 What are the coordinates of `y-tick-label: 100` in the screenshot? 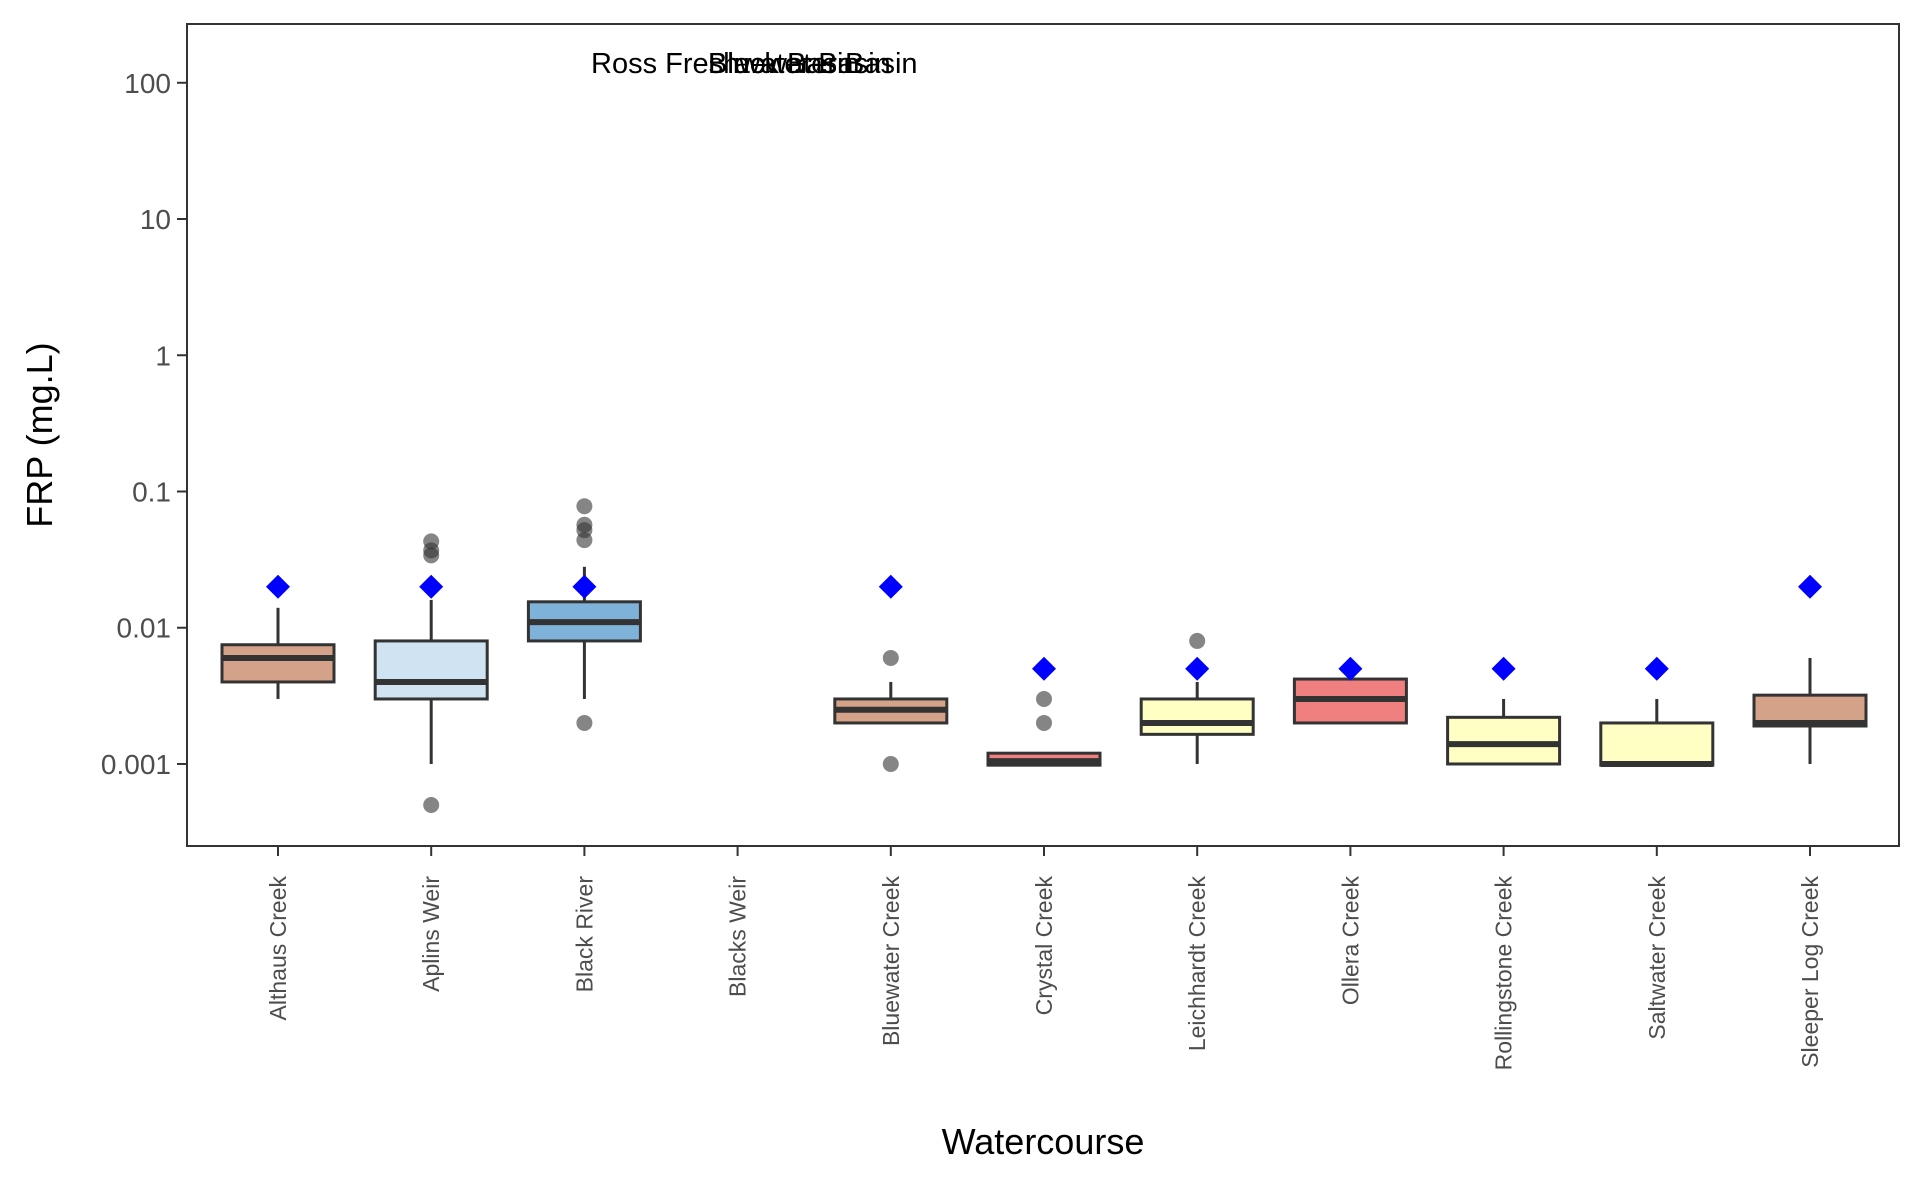 It's located at (147, 83).